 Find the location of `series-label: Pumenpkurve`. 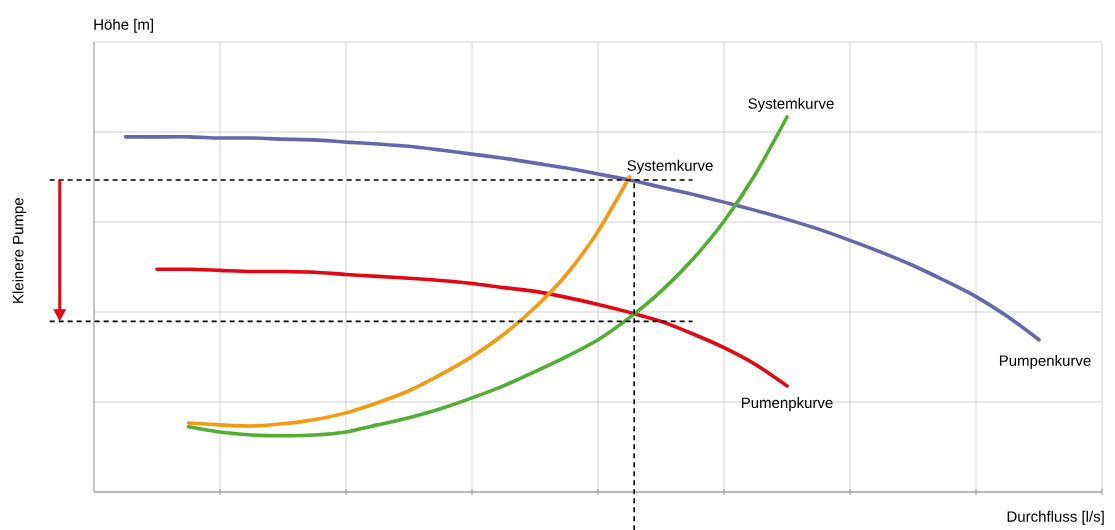

series-label: Pumenpkurve is located at coordinates (787, 404).